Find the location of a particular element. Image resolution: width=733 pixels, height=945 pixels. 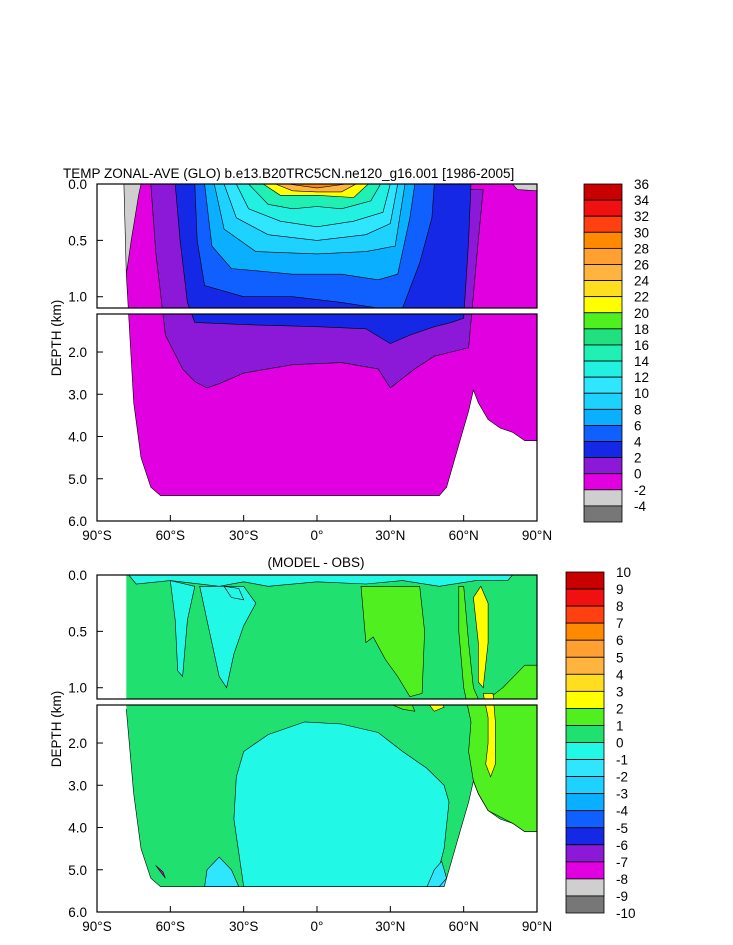

top-colorbar-label: 30 is located at coordinates (641, 232).